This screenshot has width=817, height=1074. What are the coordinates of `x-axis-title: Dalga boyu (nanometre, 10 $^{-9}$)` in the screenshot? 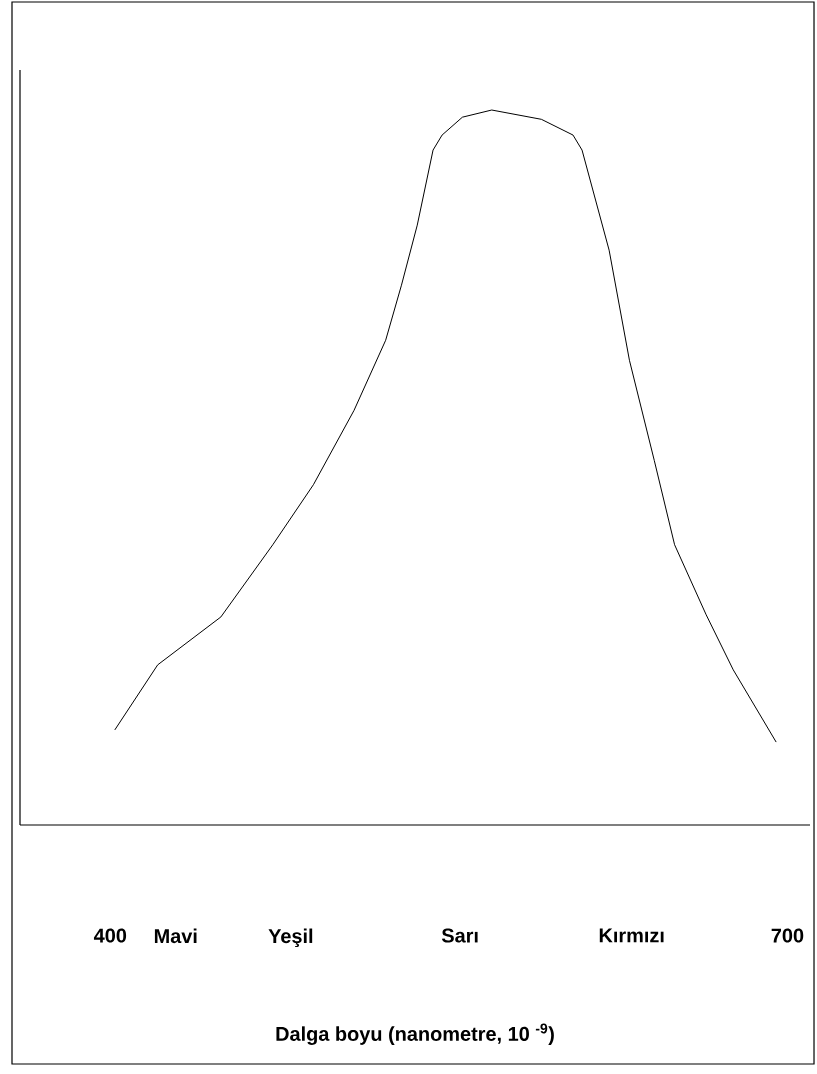 It's located at (415, 1034).